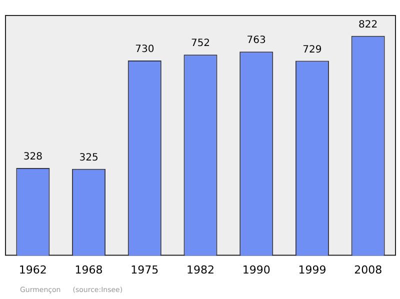  Describe the element at coordinates (312, 269) in the screenshot. I see `x-tick-label: 1999` at that location.